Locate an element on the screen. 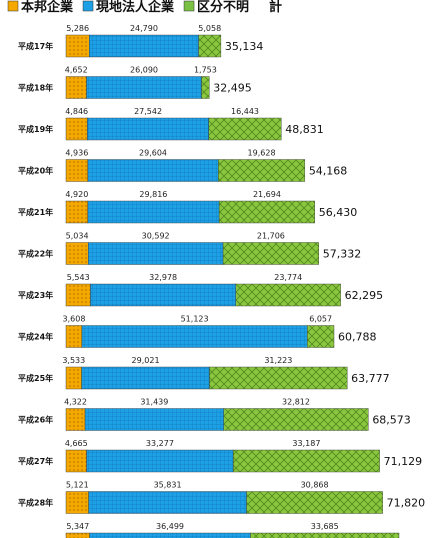 Image resolution: width=446 pixels, height=538 pixels. value-label: 4,665 is located at coordinates (76, 443).